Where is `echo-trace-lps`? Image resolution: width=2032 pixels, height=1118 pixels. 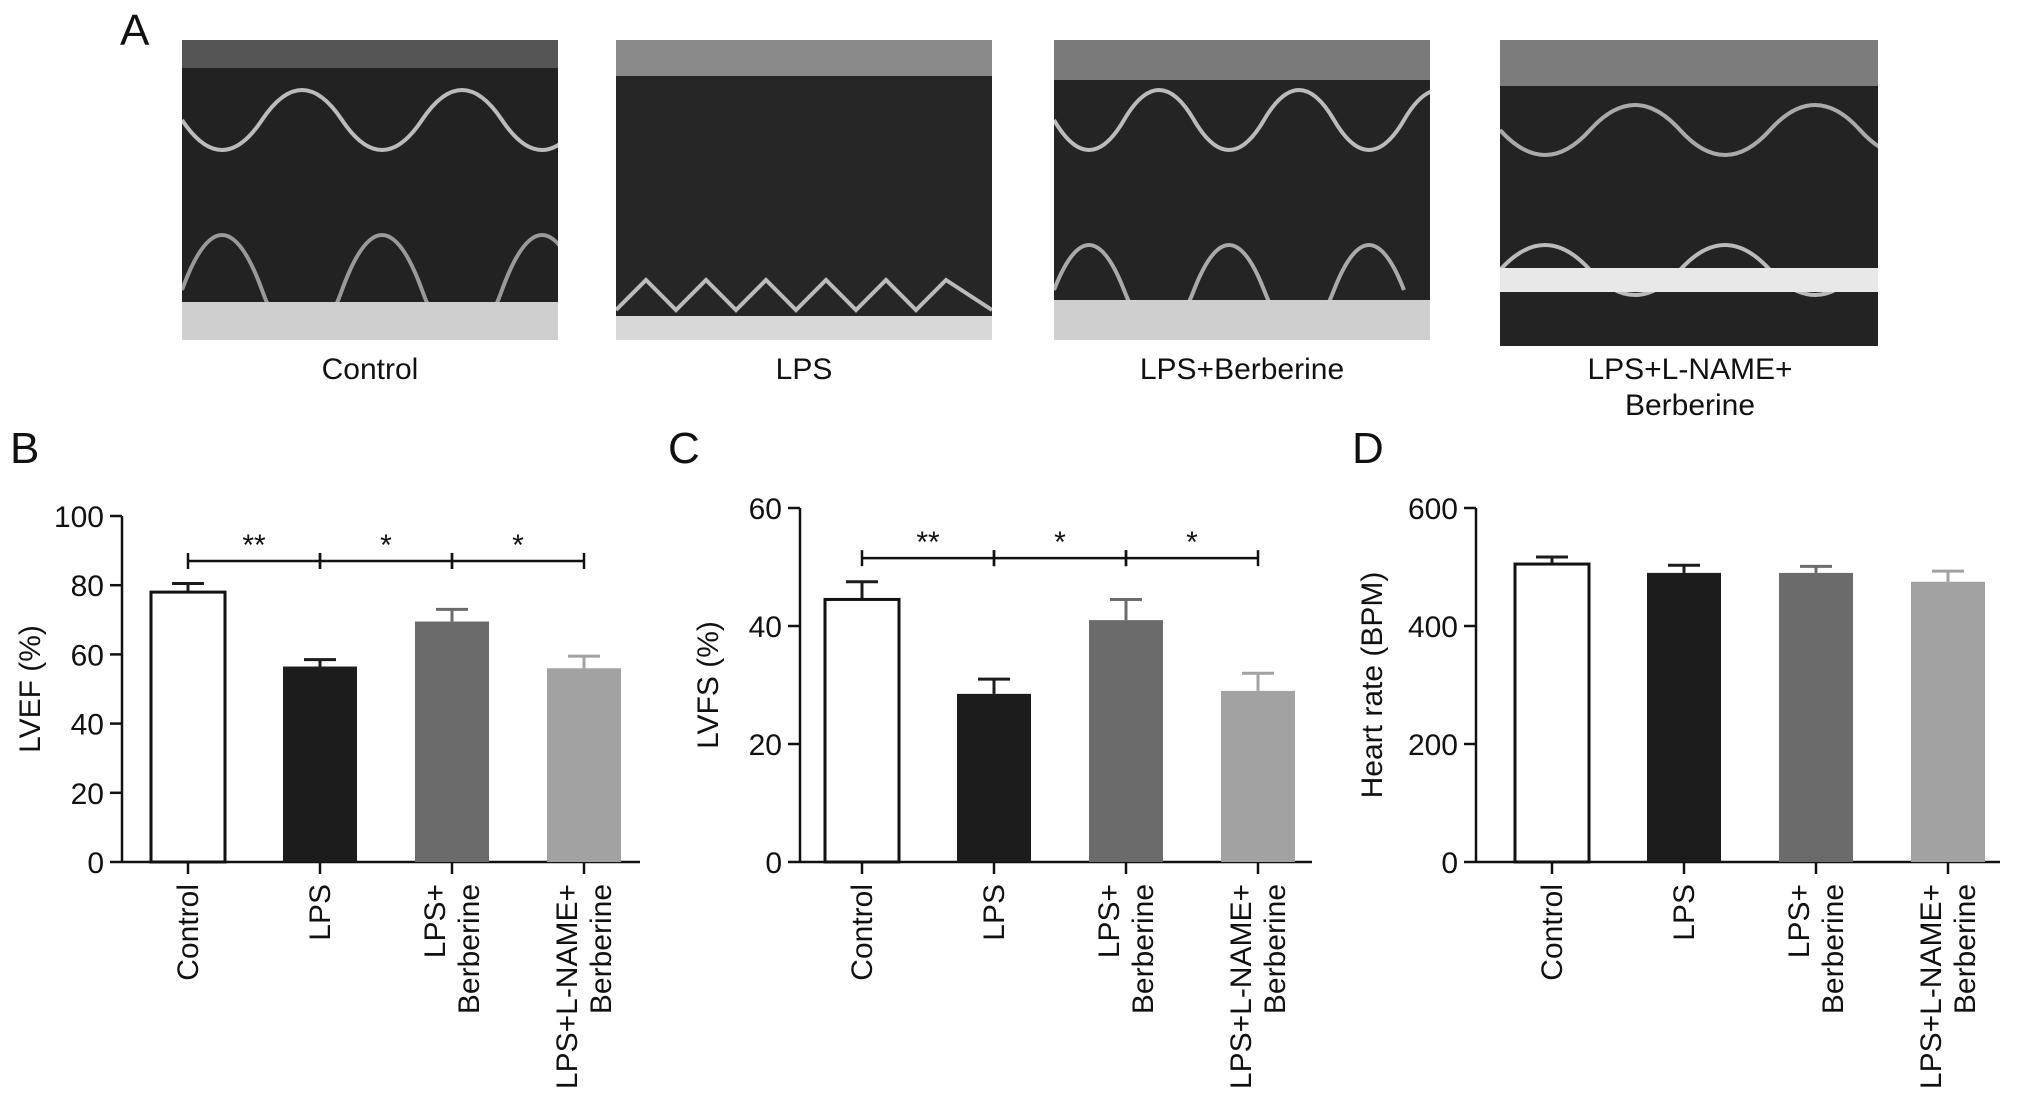
echo-trace-lps is located at coordinates (804, 190).